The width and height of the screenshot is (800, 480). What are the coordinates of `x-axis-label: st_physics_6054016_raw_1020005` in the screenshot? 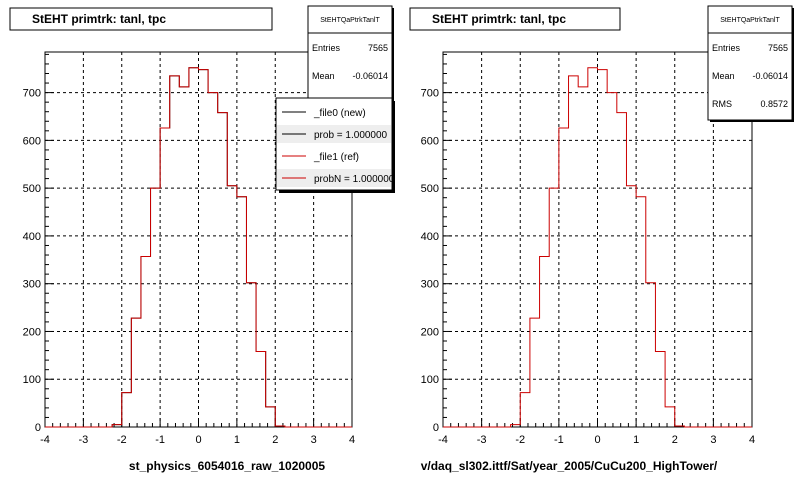 It's located at (227, 466).